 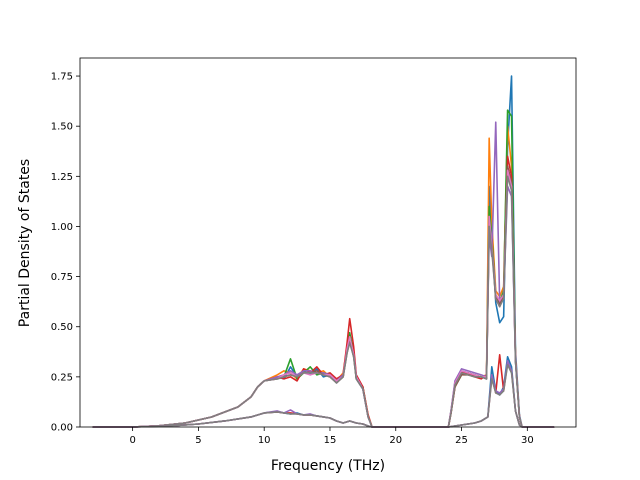 What do you see at coordinates (62, 177) in the screenshot?
I see `y-tick-label: 1.25` at bounding box center [62, 177].